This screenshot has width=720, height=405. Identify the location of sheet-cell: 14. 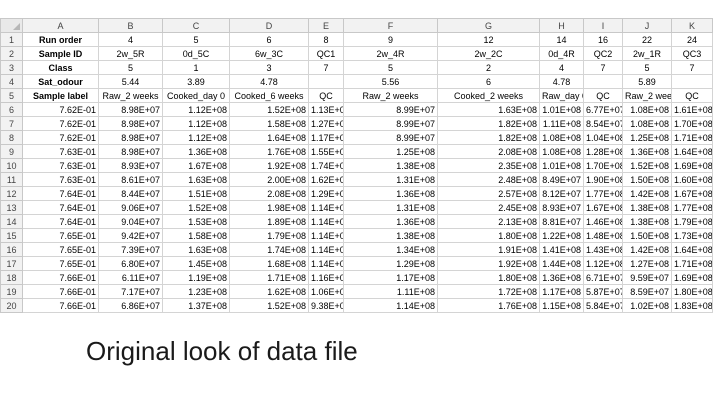
(561, 39).